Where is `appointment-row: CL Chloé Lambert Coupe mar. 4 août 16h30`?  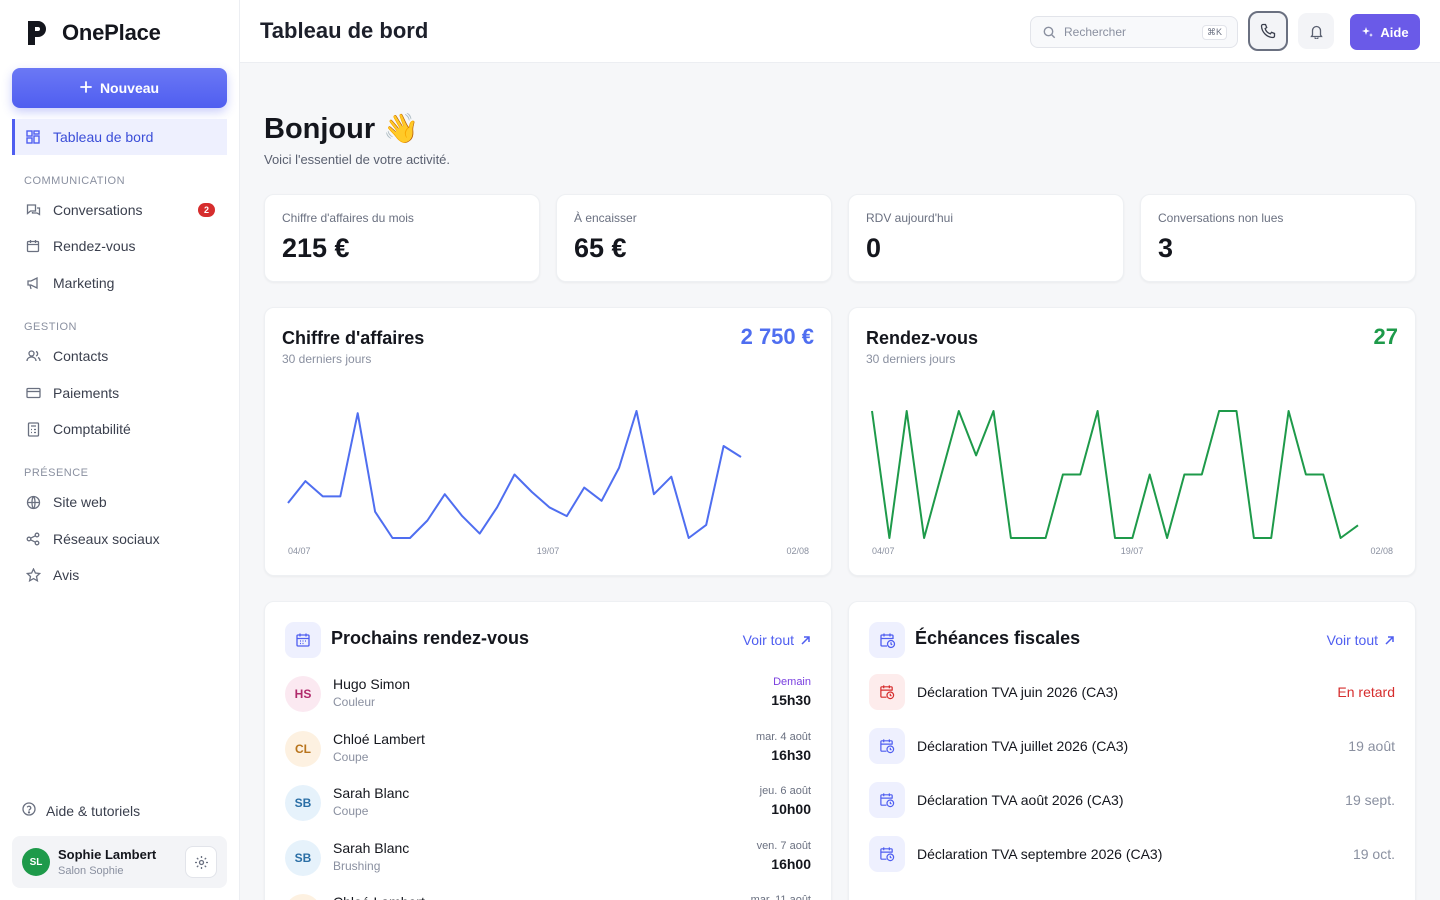 appointment-row: CL Chloé Lambert Coupe mar. 4 août 16h30 is located at coordinates (548, 749).